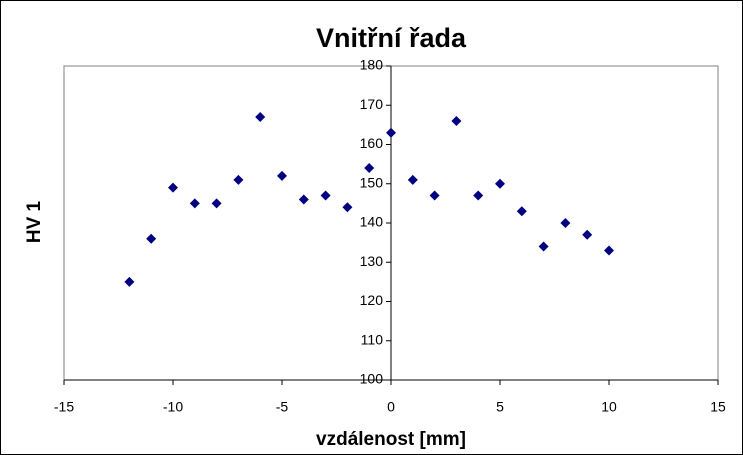 This screenshot has height=455, width=743. Describe the element at coordinates (500, 407) in the screenshot. I see `x-tick-label: 5` at that location.